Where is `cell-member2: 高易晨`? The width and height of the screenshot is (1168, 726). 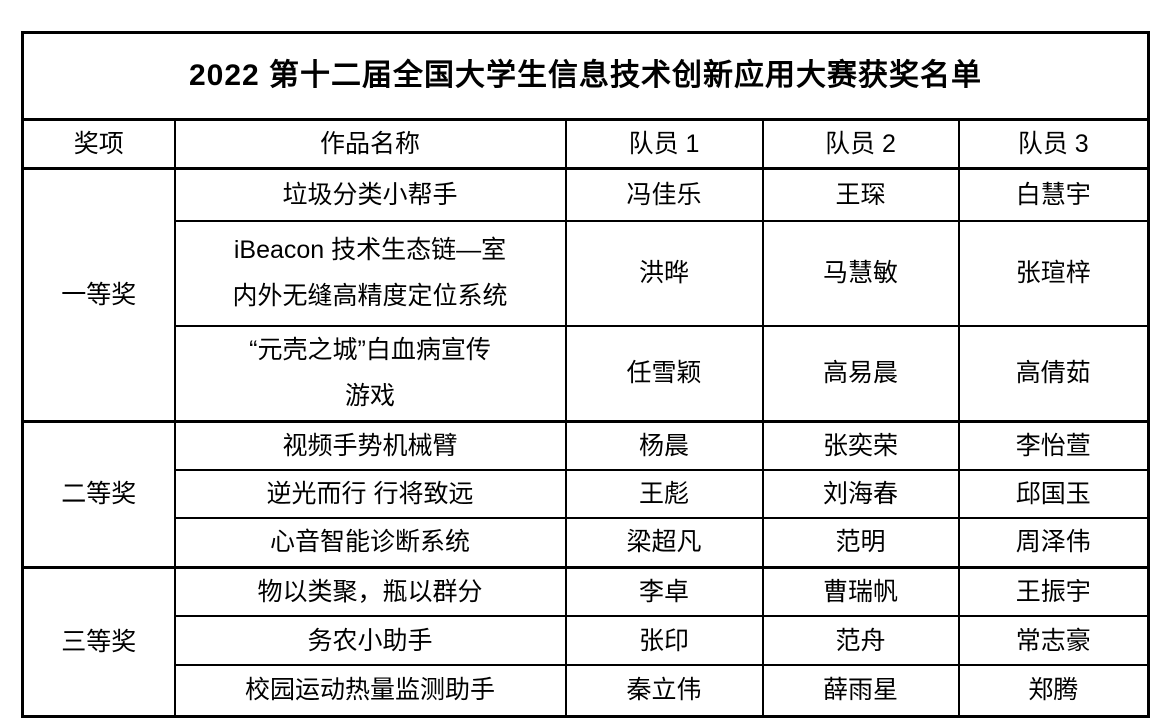 cell-member2: 高易晨 is located at coordinates (860, 373).